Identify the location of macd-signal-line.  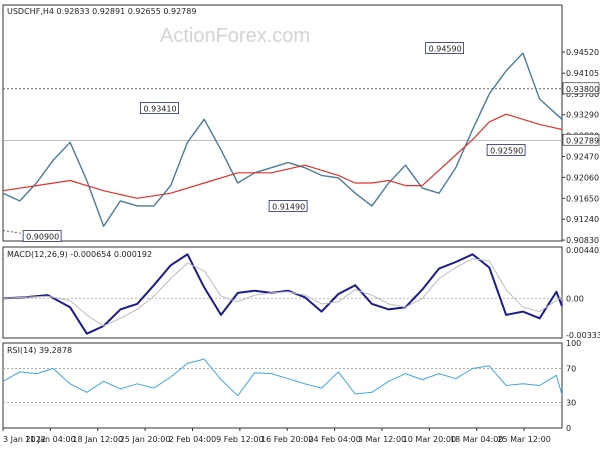
(282, 292).